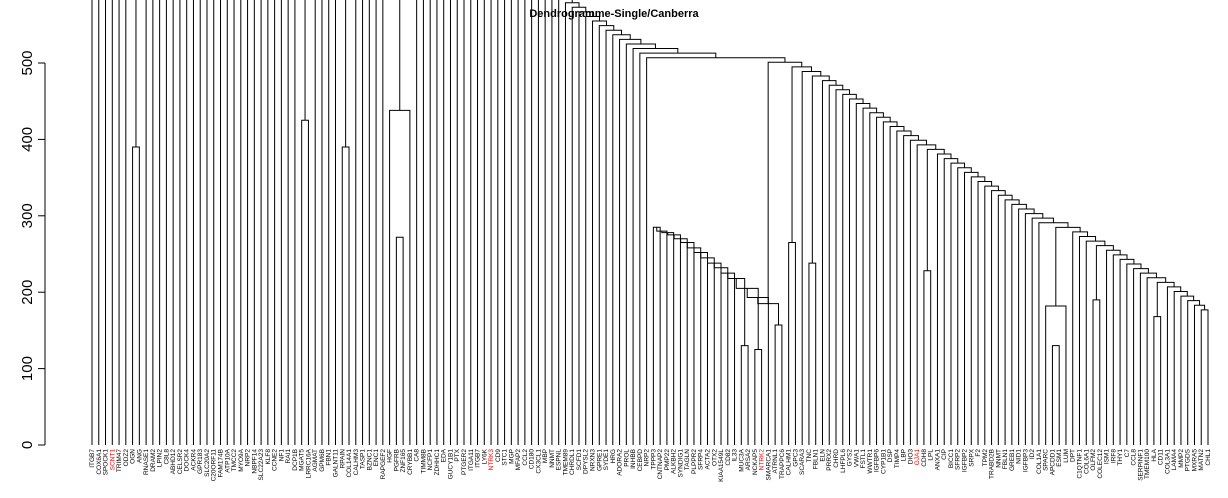 This screenshot has height=498, width=1228. Describe the element at coordinates (1086, 461) in the screenshot. I see `leaf-label: COL6A1` at that location.